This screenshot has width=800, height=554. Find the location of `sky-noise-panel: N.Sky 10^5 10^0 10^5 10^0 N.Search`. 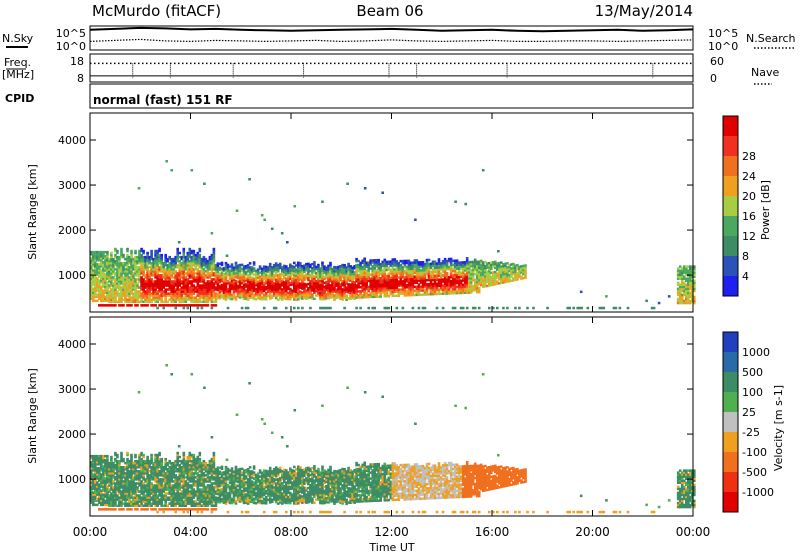

sky-noise-panel: N.Sky 10^5 10^0 10^5 10^0 N.Search is located at coordinates (399, 39).